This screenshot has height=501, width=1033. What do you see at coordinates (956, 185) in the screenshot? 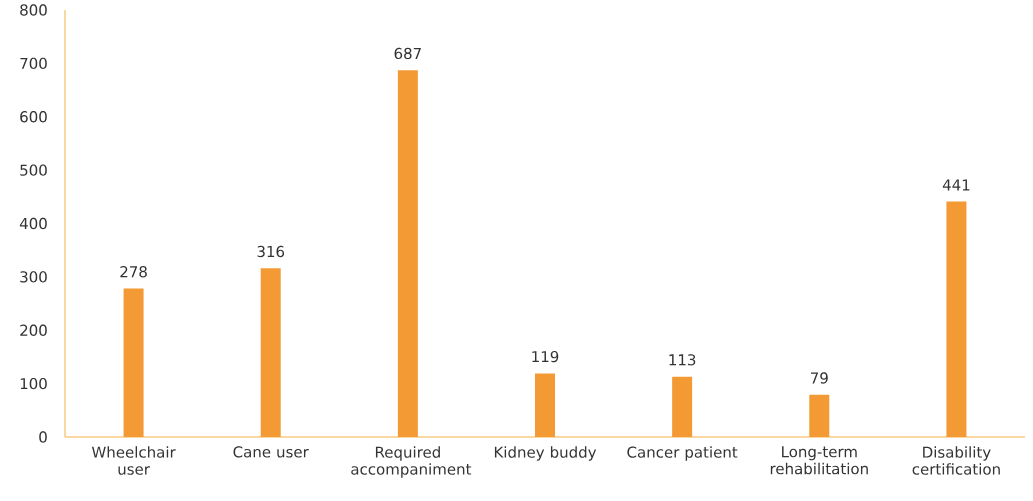
I see `data-label: 441` at bounding box center [956, 185].